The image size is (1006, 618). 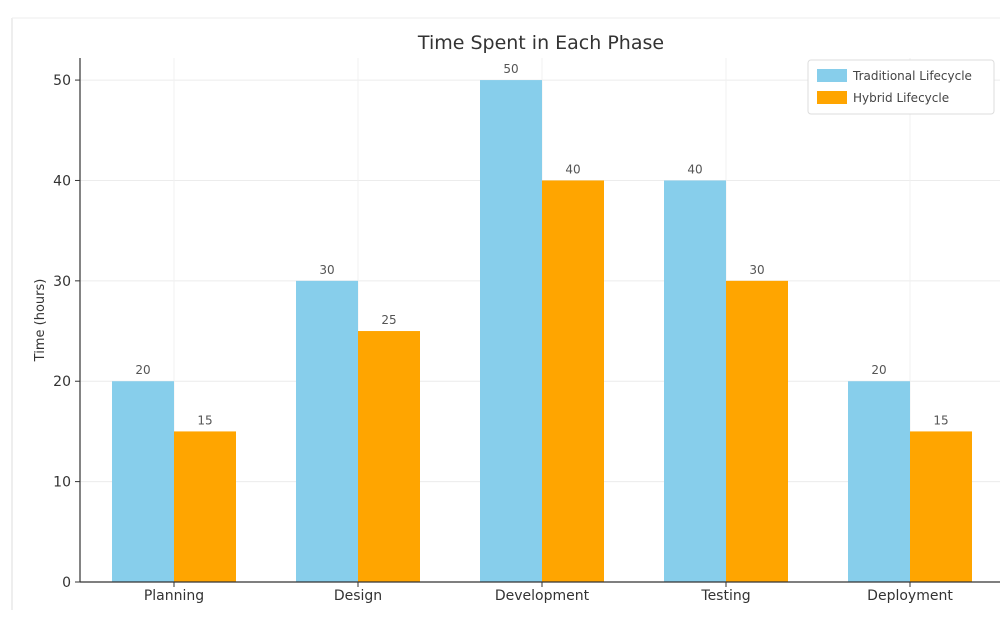 I want to click on bar-traditional-design, so click(x=327, y=431).